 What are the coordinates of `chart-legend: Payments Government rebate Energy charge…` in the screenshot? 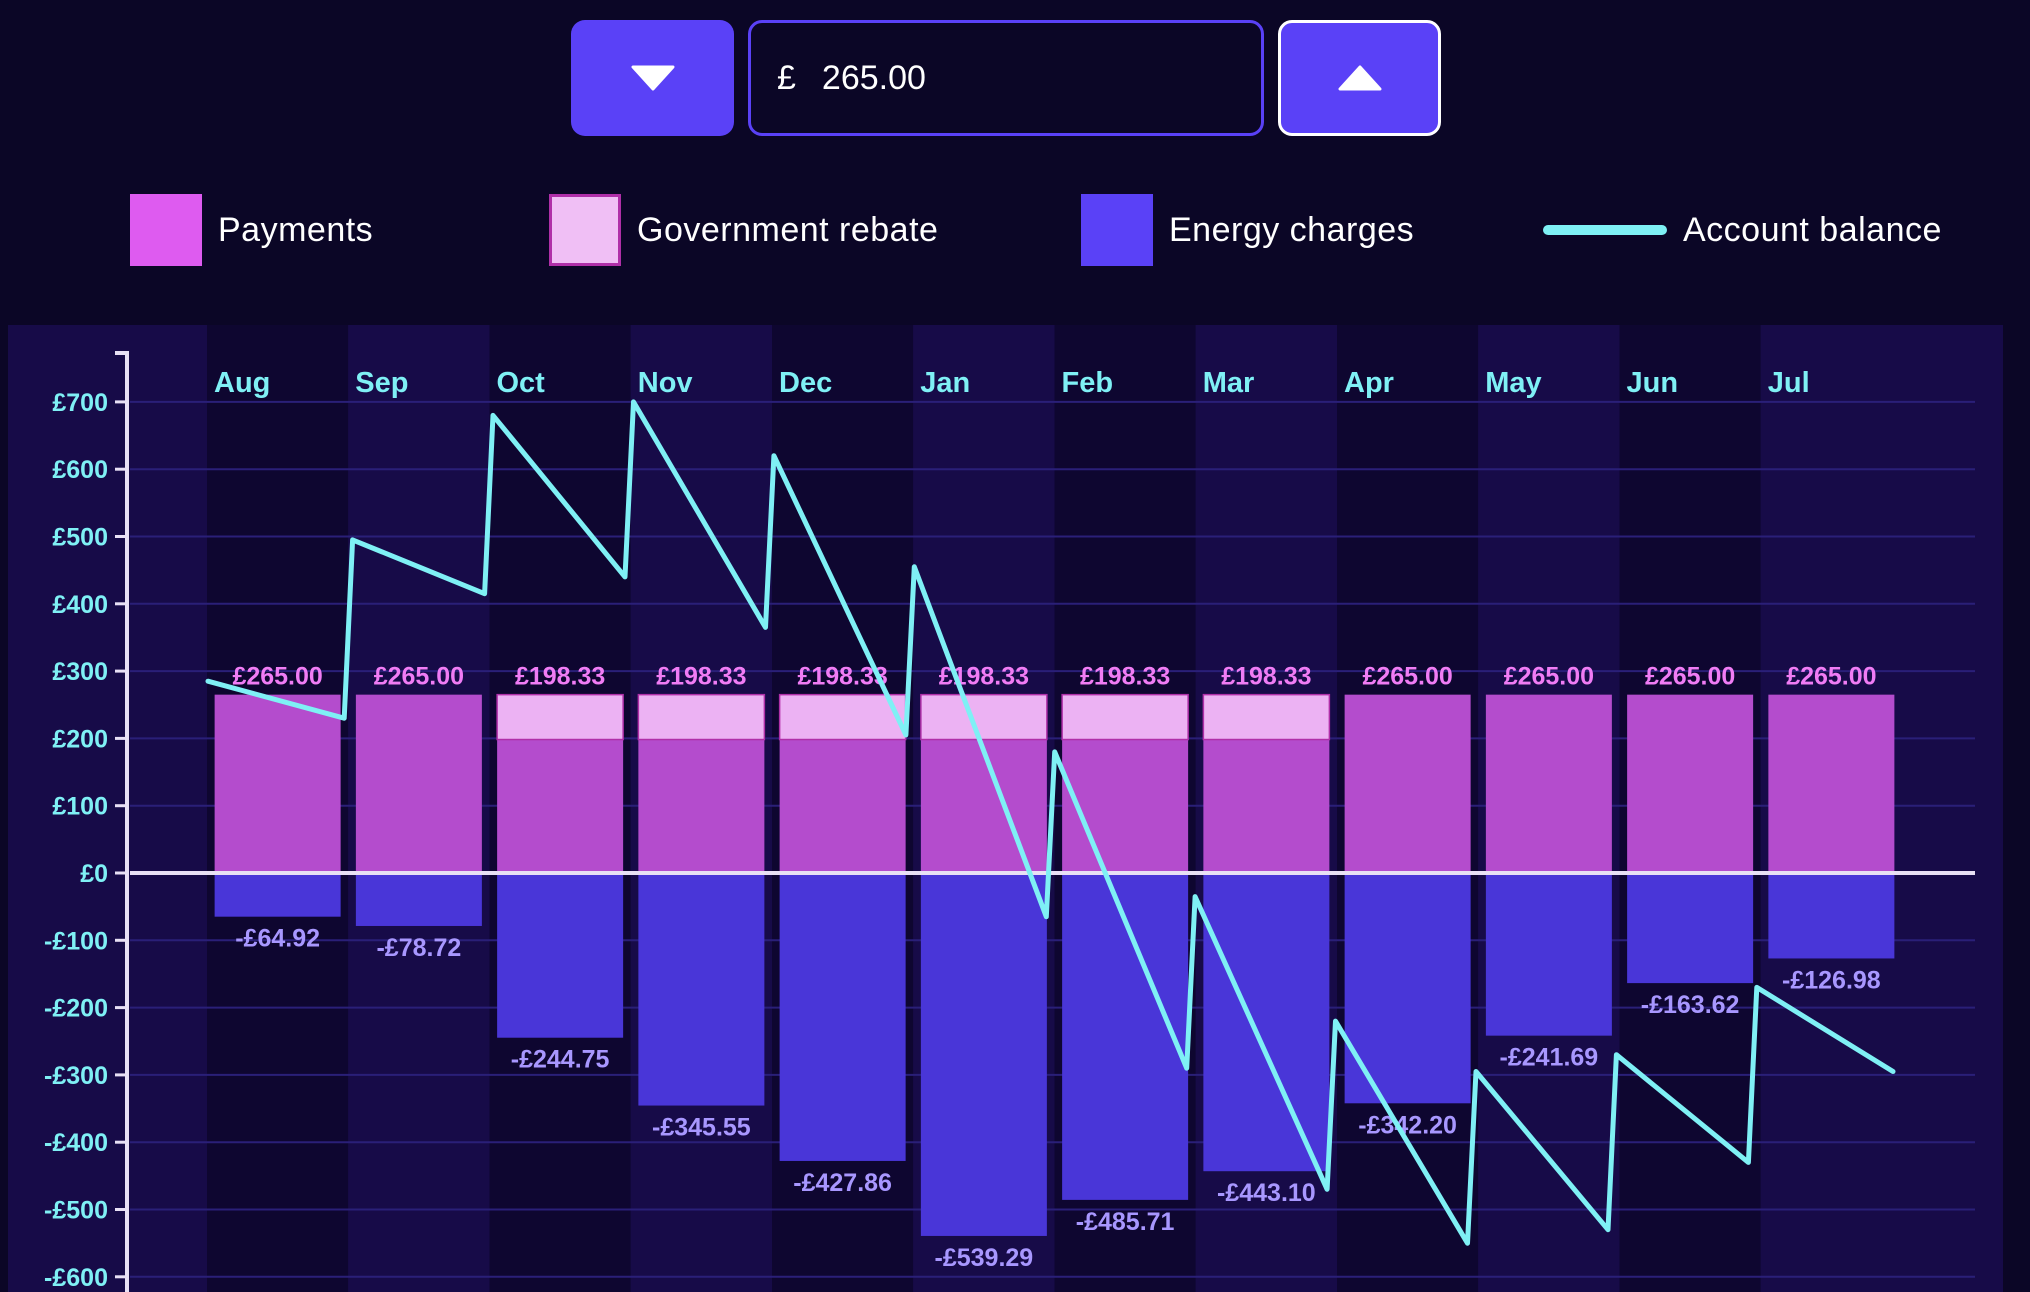 It's located at (1015, 230).